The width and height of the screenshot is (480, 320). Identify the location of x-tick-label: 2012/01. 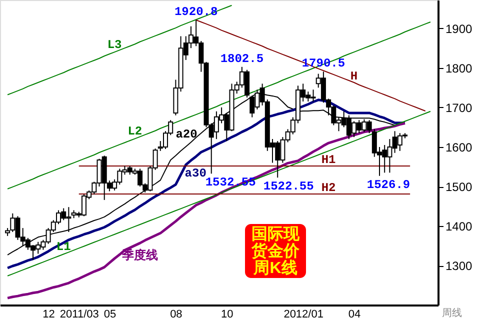
(304, 314).